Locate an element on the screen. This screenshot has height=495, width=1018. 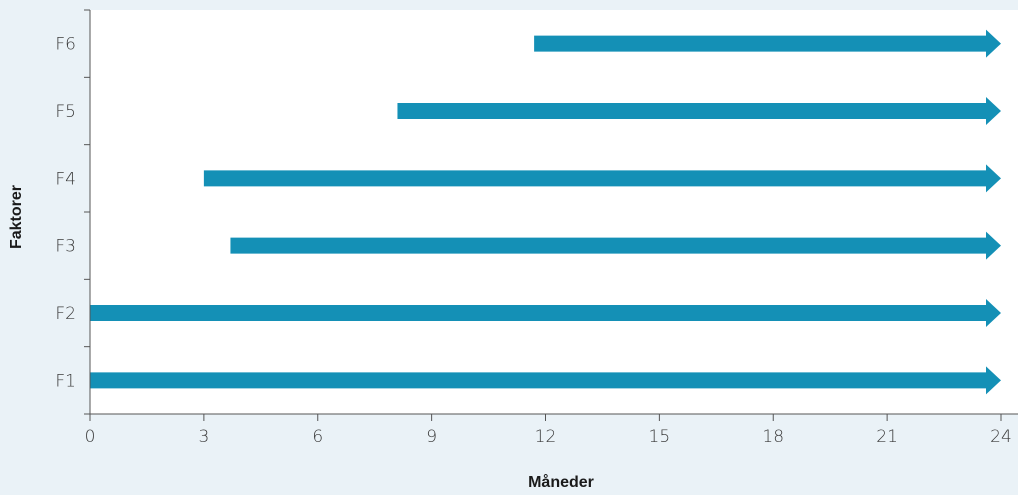
y-axis-title: Faktorer is located at coordinates (16, 217).